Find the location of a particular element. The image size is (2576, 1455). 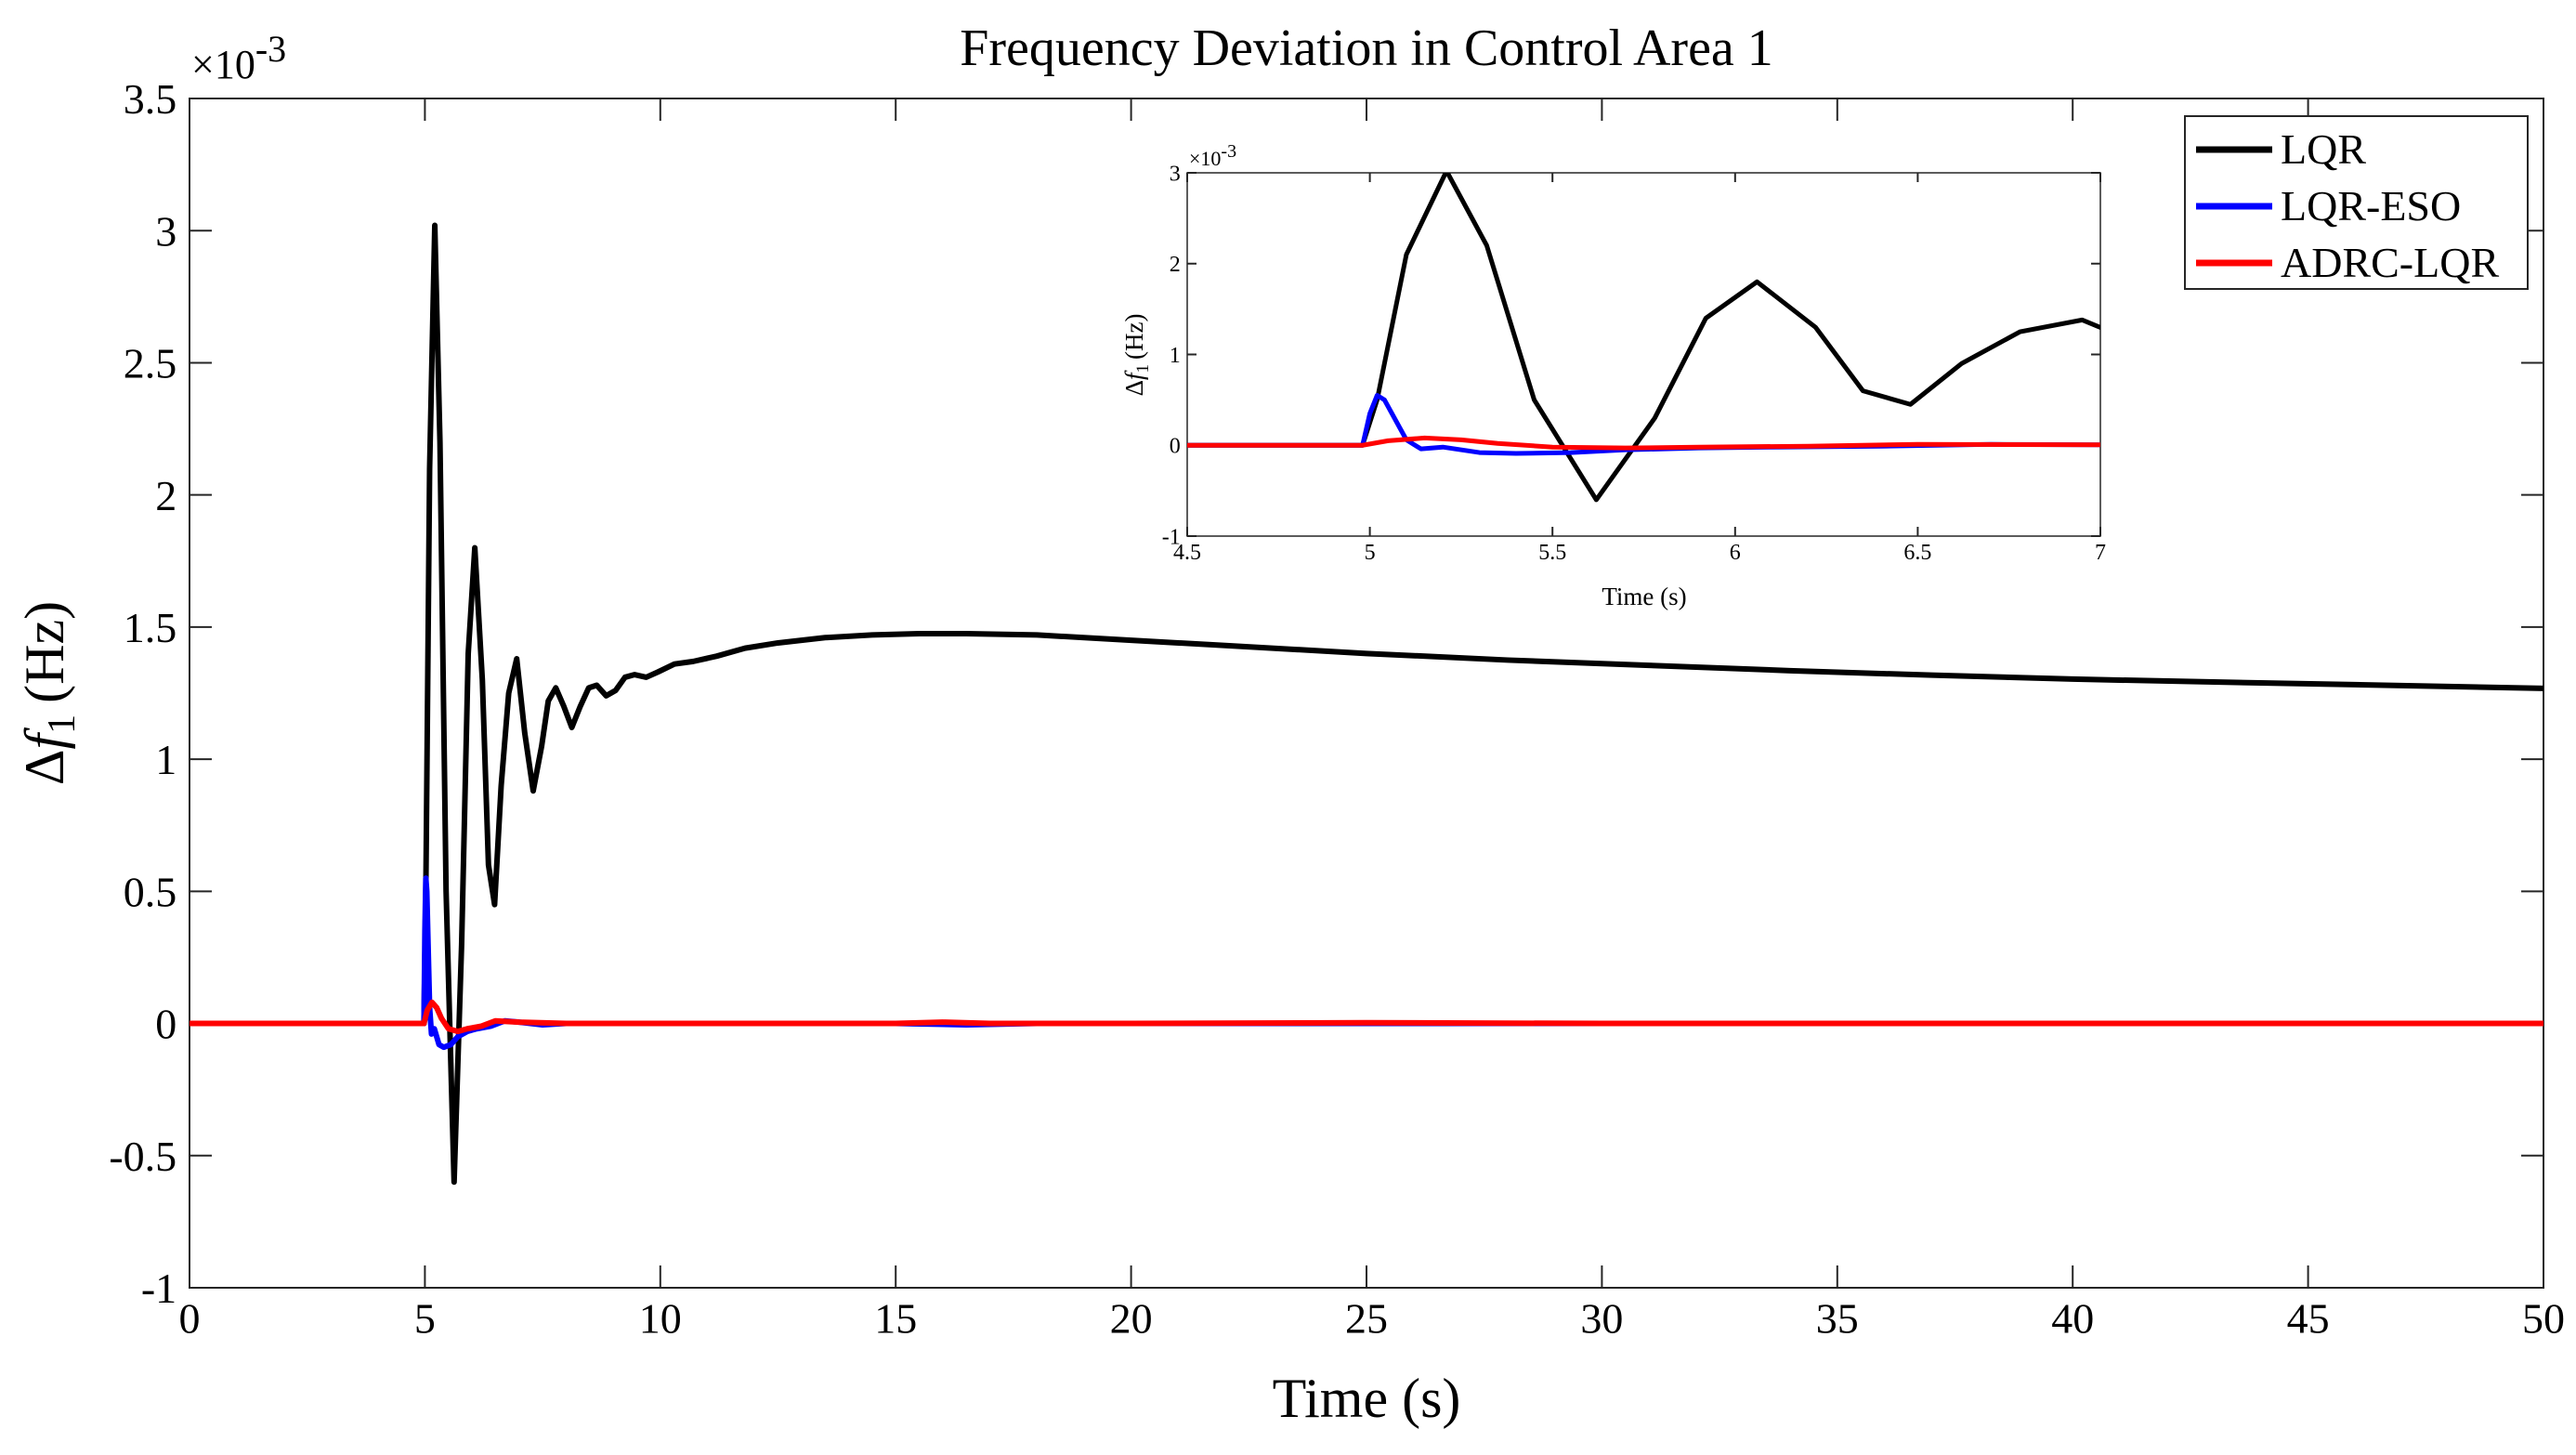

inset-plot-area is located at coordinates (1644, 354).